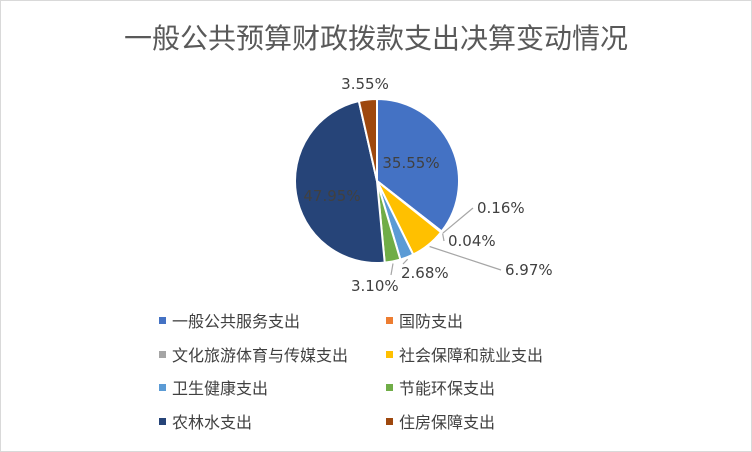 The width and height of the screenshot is (752, 452). I want to click on legend-item-1: 一般公共服务支出, so click(229, 321).